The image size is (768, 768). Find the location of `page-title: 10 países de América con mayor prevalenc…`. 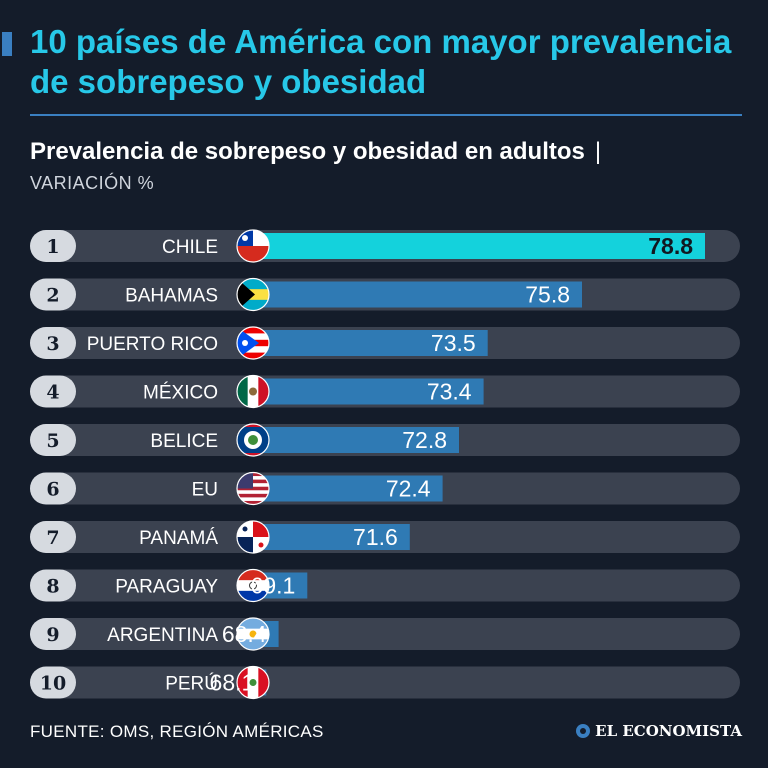

page-title: 10 países de América con mayor prevalenc… is located at coordinates (381, 61).